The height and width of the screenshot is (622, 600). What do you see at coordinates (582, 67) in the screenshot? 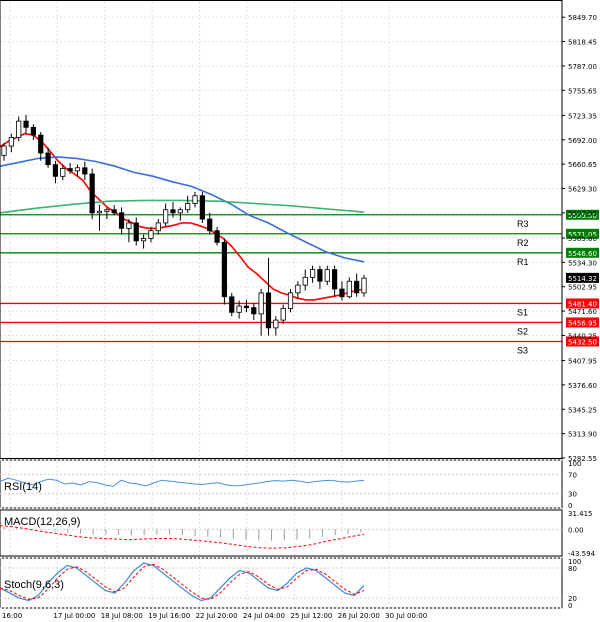
I see `y-tick-label: 5787.00` at bounding box center [582, 67].